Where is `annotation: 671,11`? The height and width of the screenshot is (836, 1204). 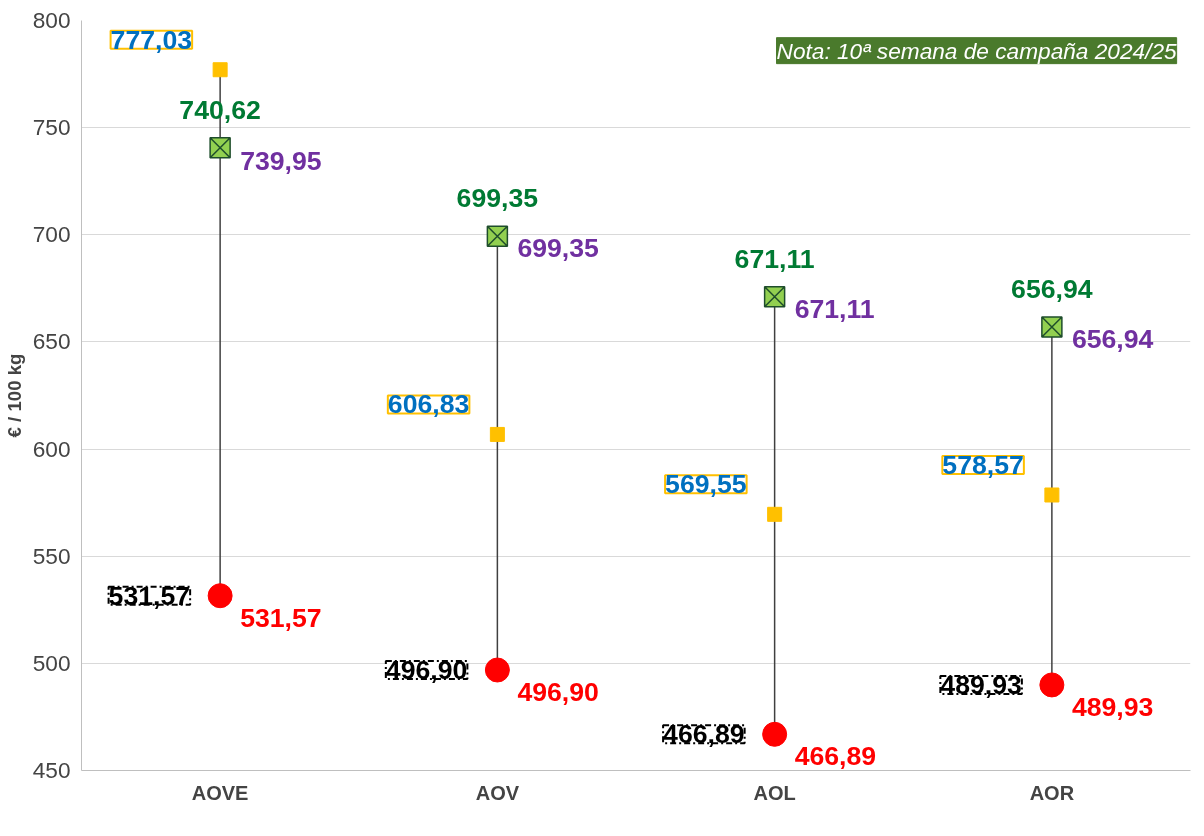
annotation: 671,11 is located at coordinates (834, 308).